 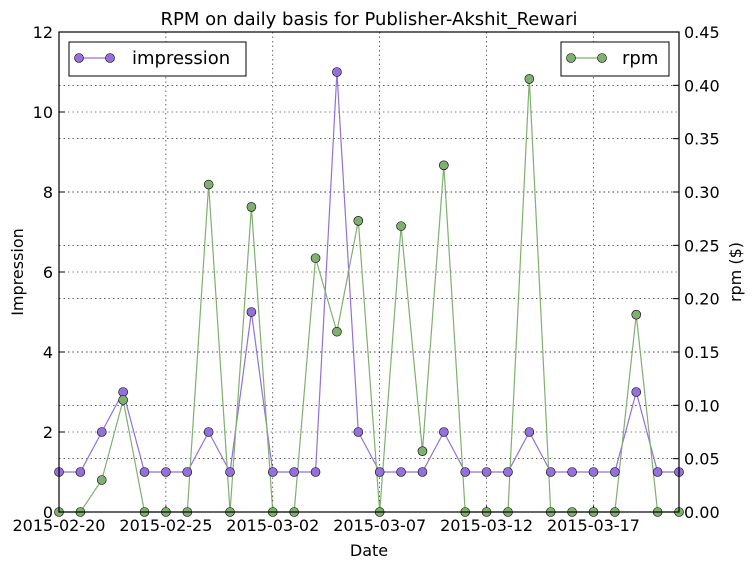 I want to click on y2-tick-label: 0.05, so click(x=702, y=459).